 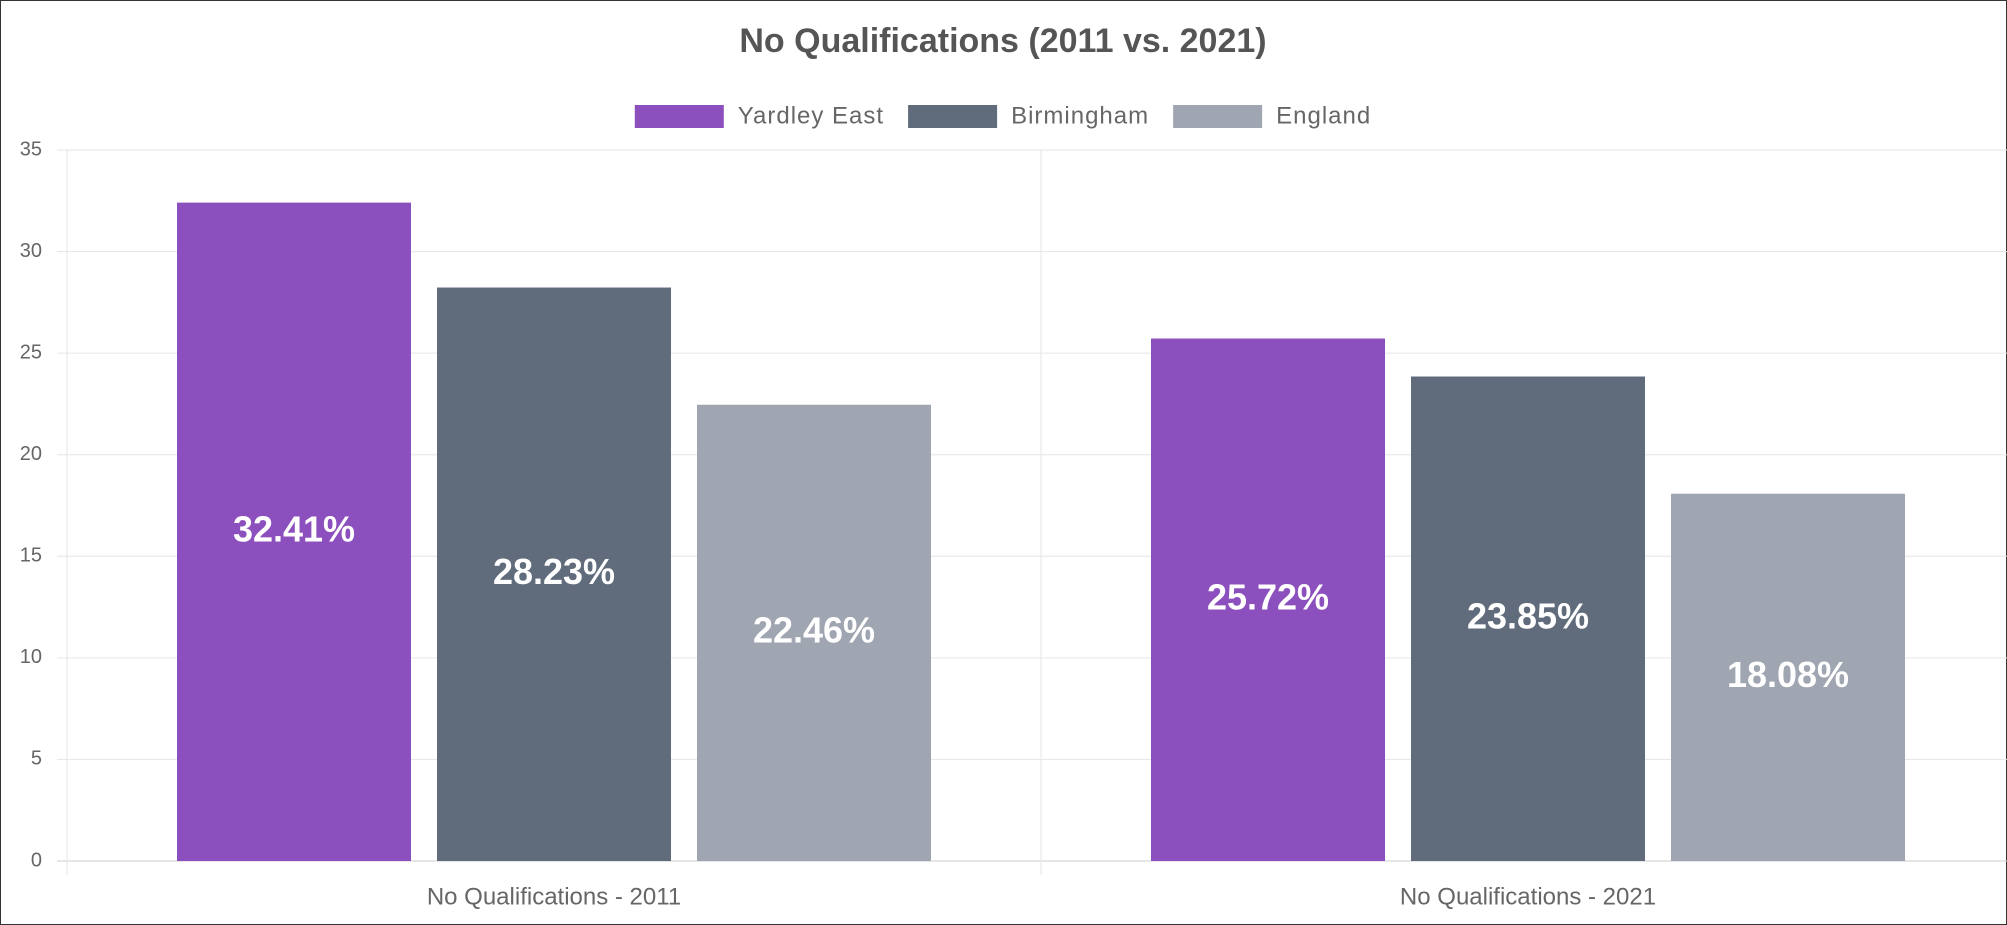 What do you see at coordinates (811, 115) in the screenshot?
I see `legend-label: Yardley East` at bounding box center [811, 115].